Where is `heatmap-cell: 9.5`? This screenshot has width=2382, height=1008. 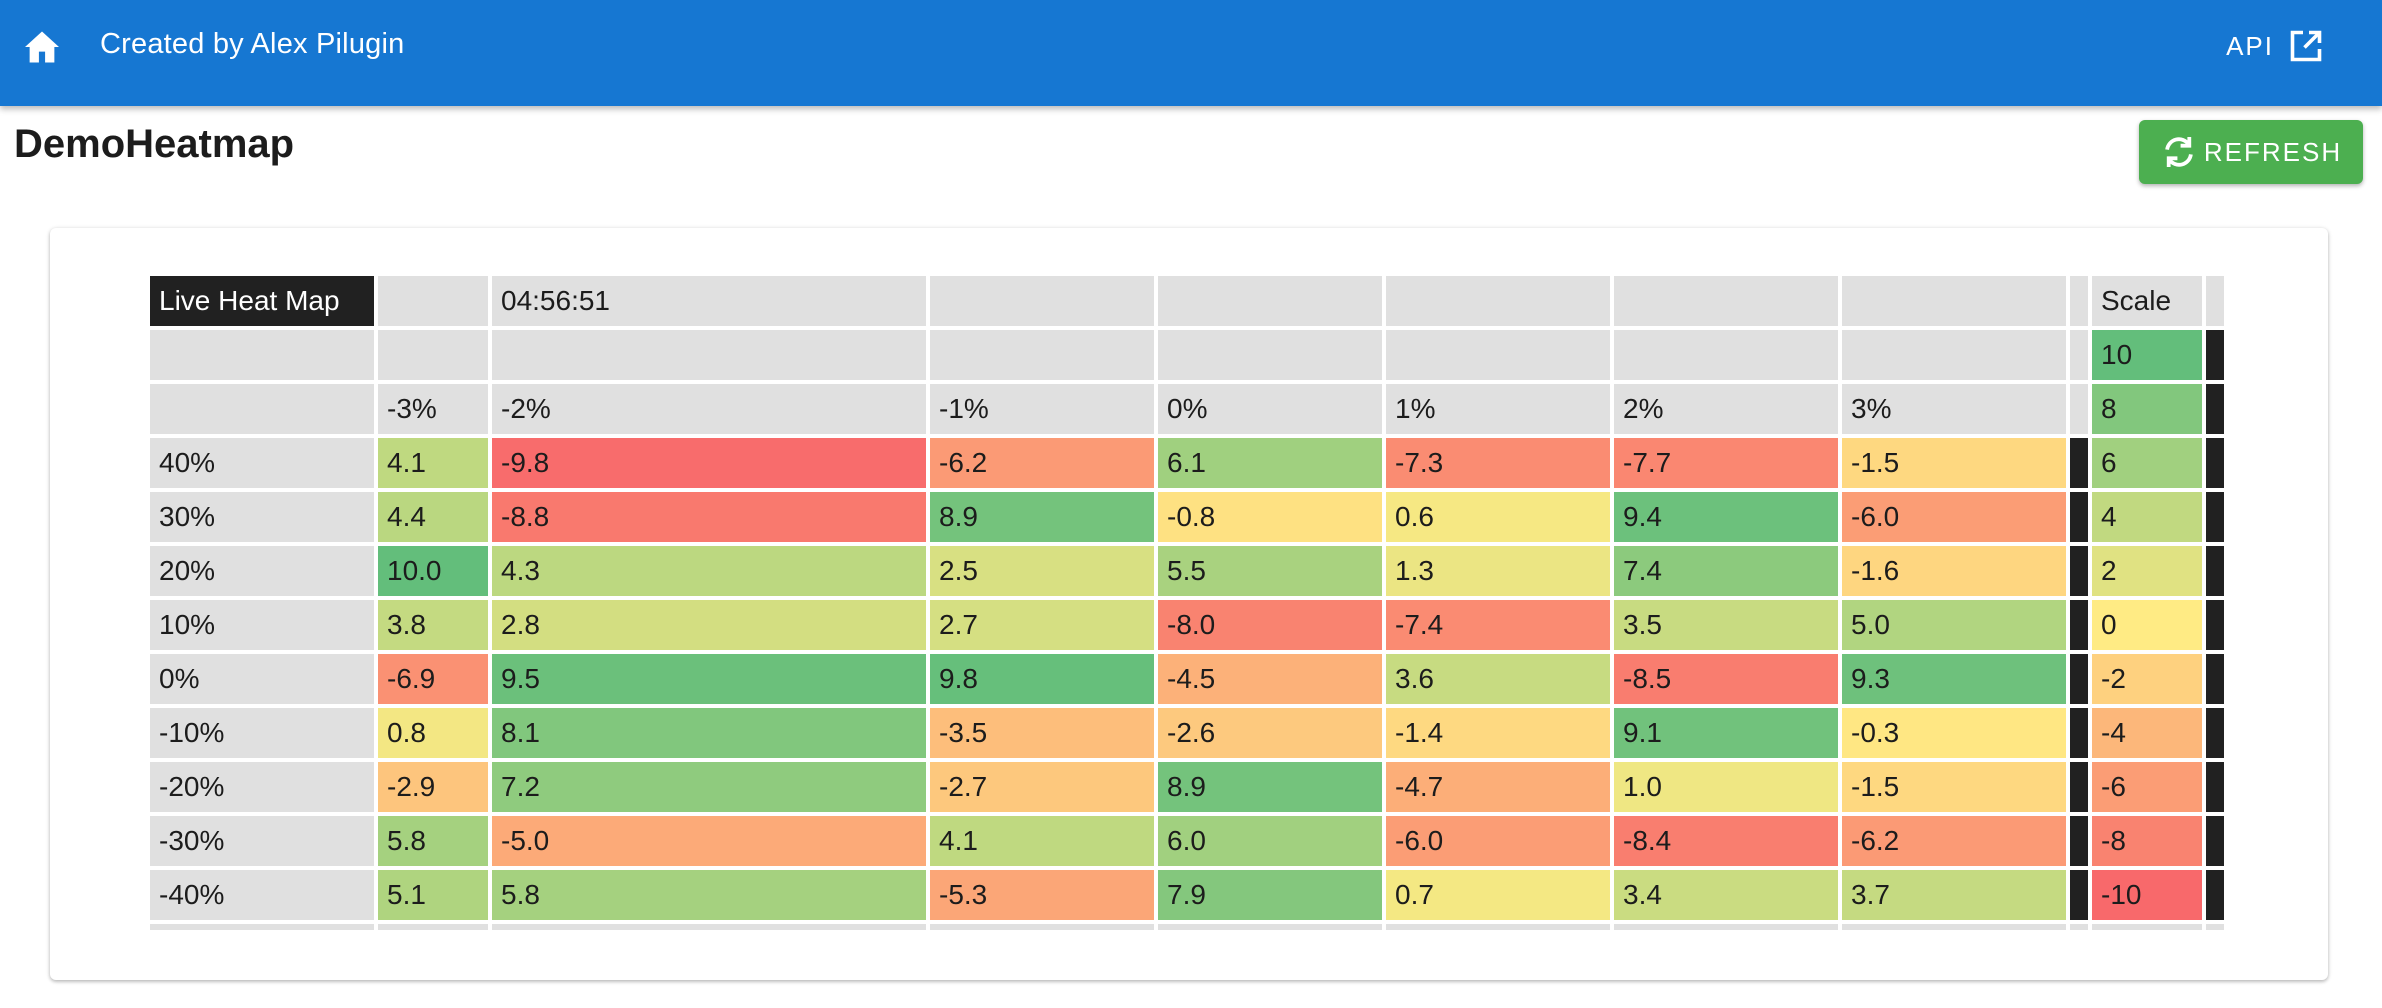 heatmap-cell: 9.5 is located at coordinates (709, 679).